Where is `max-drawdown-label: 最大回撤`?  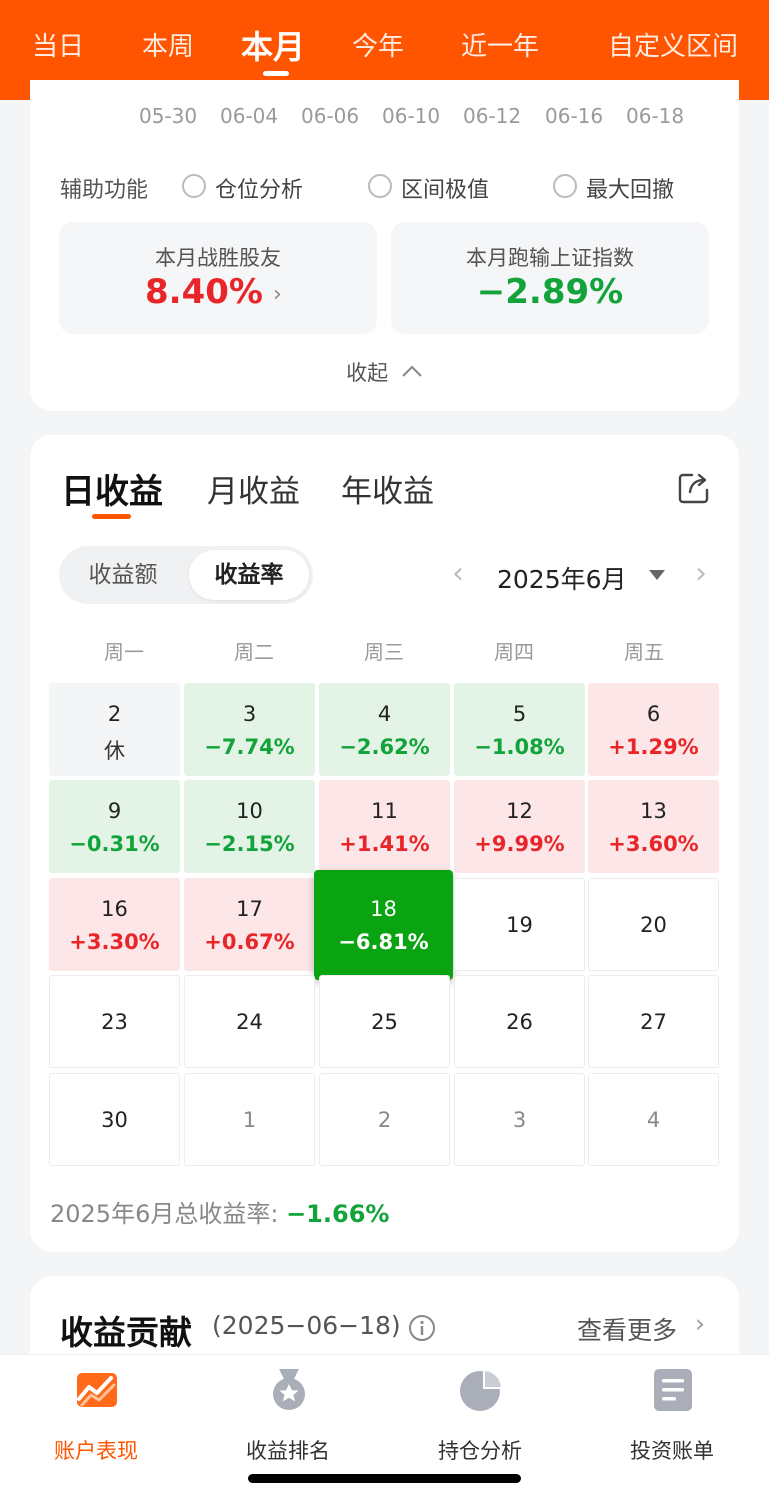
max-drawdown-label: 最大回撤 is located at coordinates (630, 190).